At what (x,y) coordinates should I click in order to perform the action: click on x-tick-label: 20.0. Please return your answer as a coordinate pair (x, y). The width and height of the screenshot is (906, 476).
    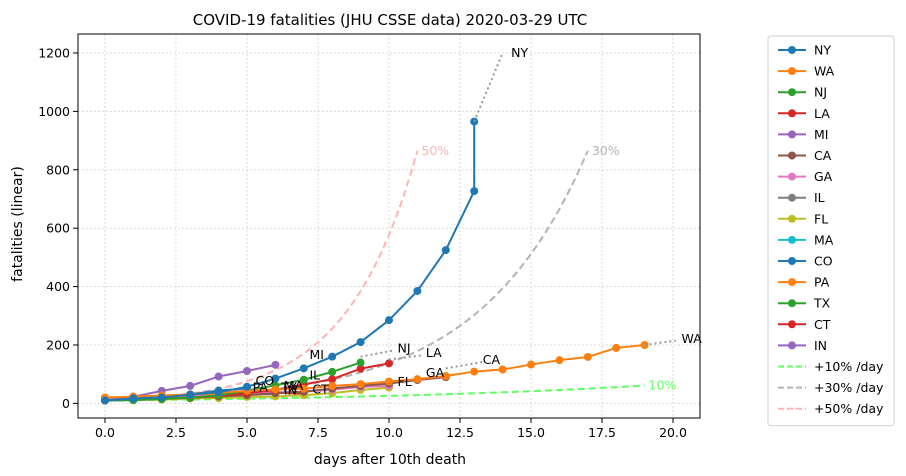
    Looking at the image, I should click on (673, 432).